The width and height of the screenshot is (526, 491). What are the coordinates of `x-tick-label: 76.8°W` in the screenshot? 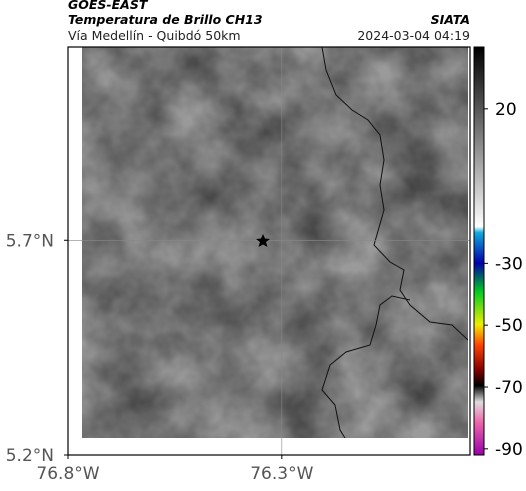 It's located at (67, 474).